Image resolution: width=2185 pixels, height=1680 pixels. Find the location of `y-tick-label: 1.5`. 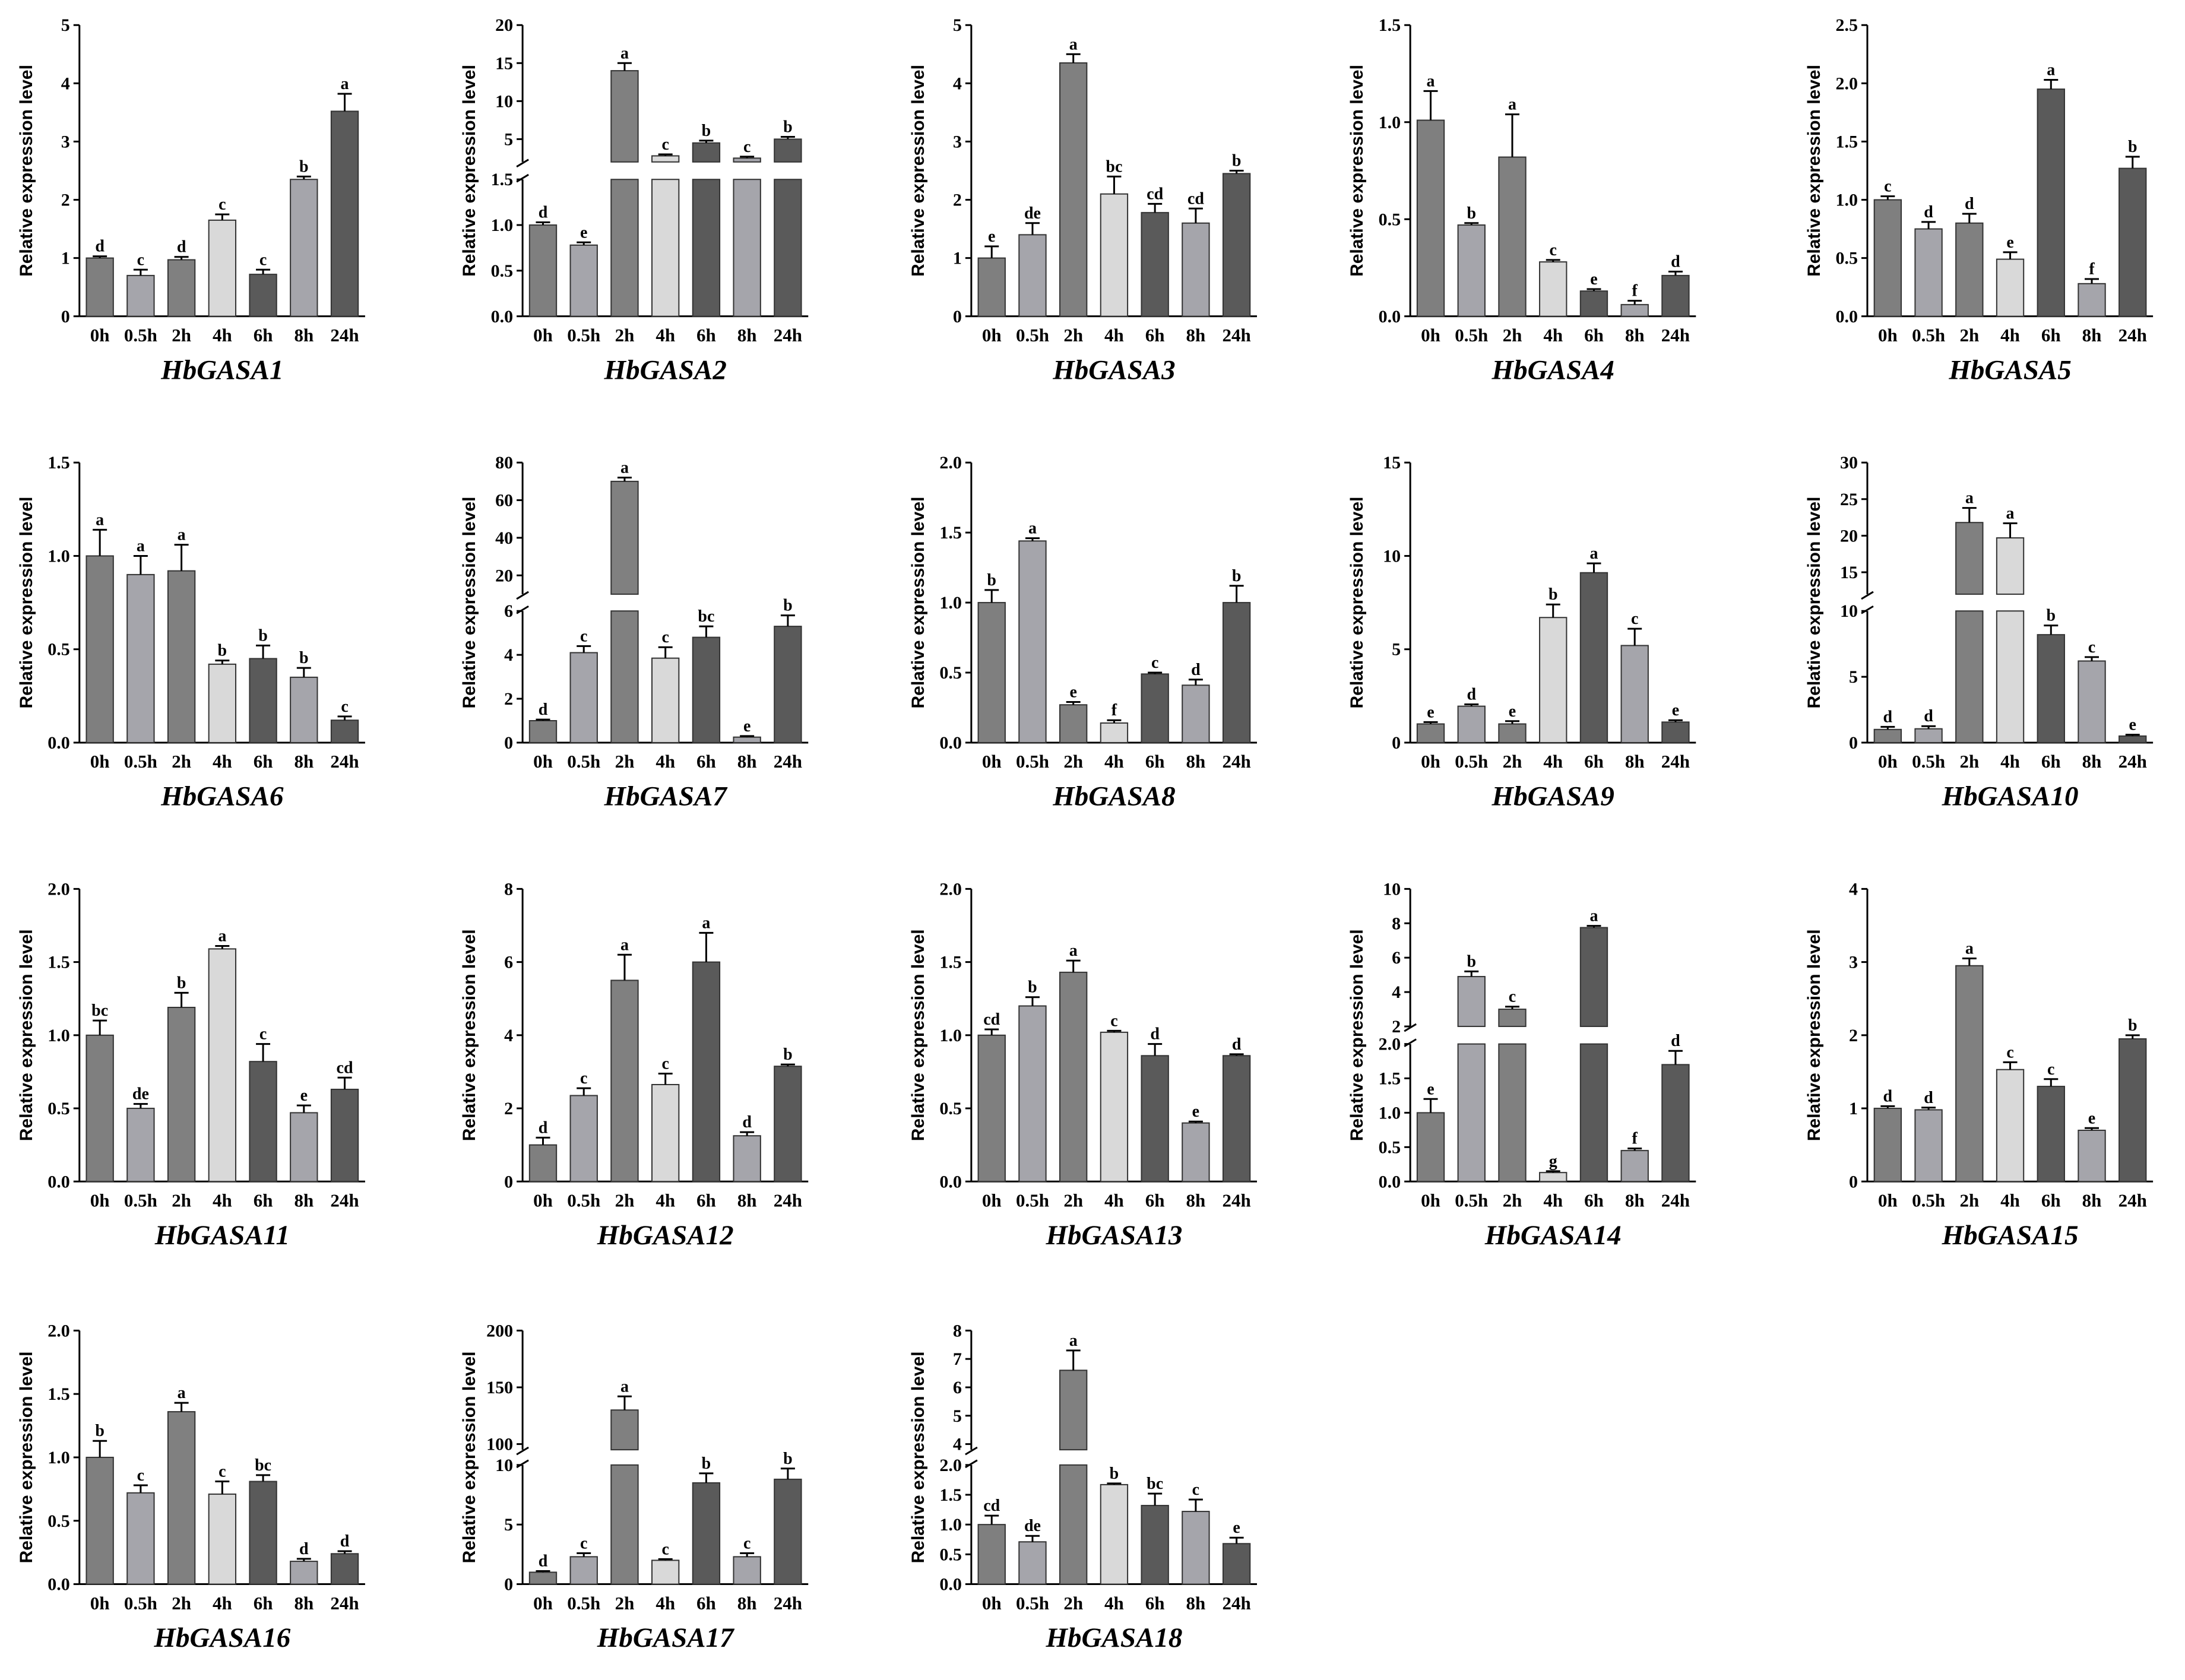

y-tick-label: 1.5 is located at coordinates (59, 1394).